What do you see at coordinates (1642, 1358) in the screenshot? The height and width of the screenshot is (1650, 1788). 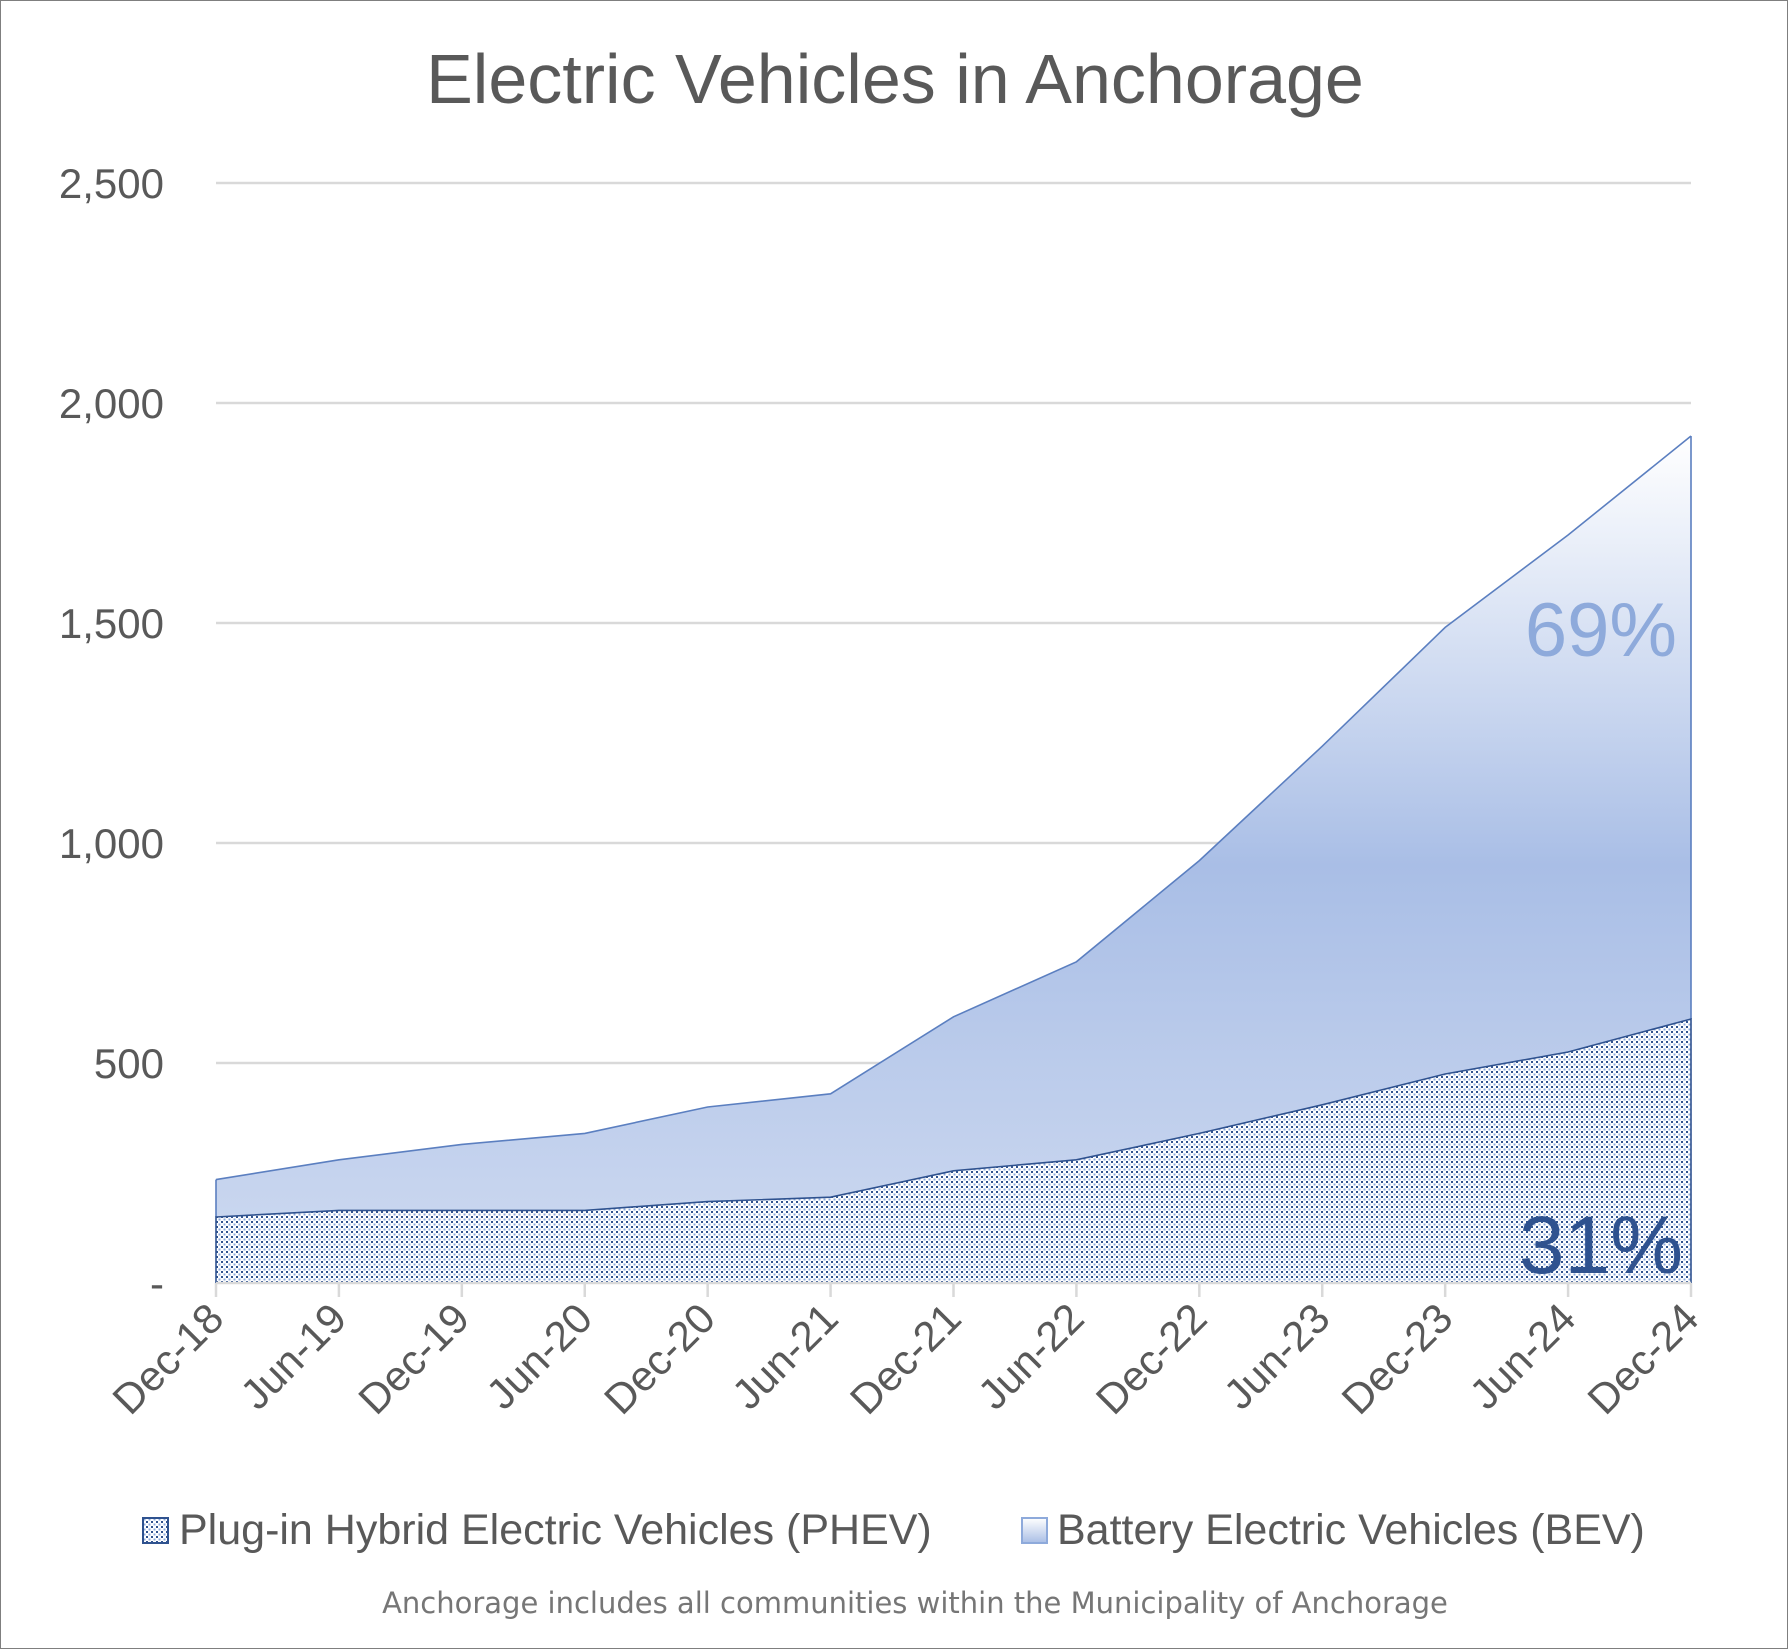 I see `x-tick-label: Dec-24` at bounding box center [1642, 1358].